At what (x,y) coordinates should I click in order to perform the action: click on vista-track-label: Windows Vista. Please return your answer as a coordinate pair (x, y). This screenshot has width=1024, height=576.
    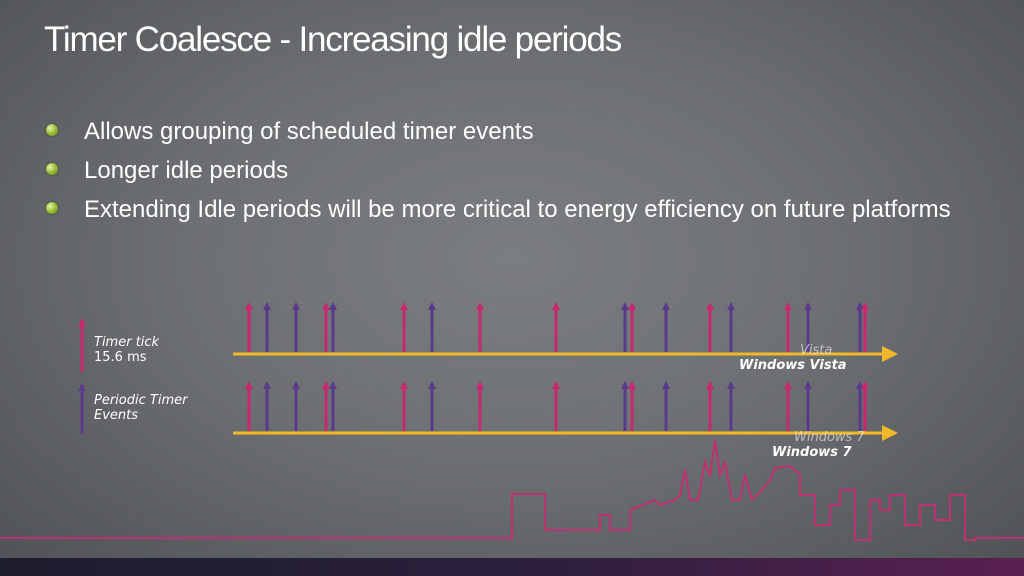
    Looking at the image, I should click on (793, 365).